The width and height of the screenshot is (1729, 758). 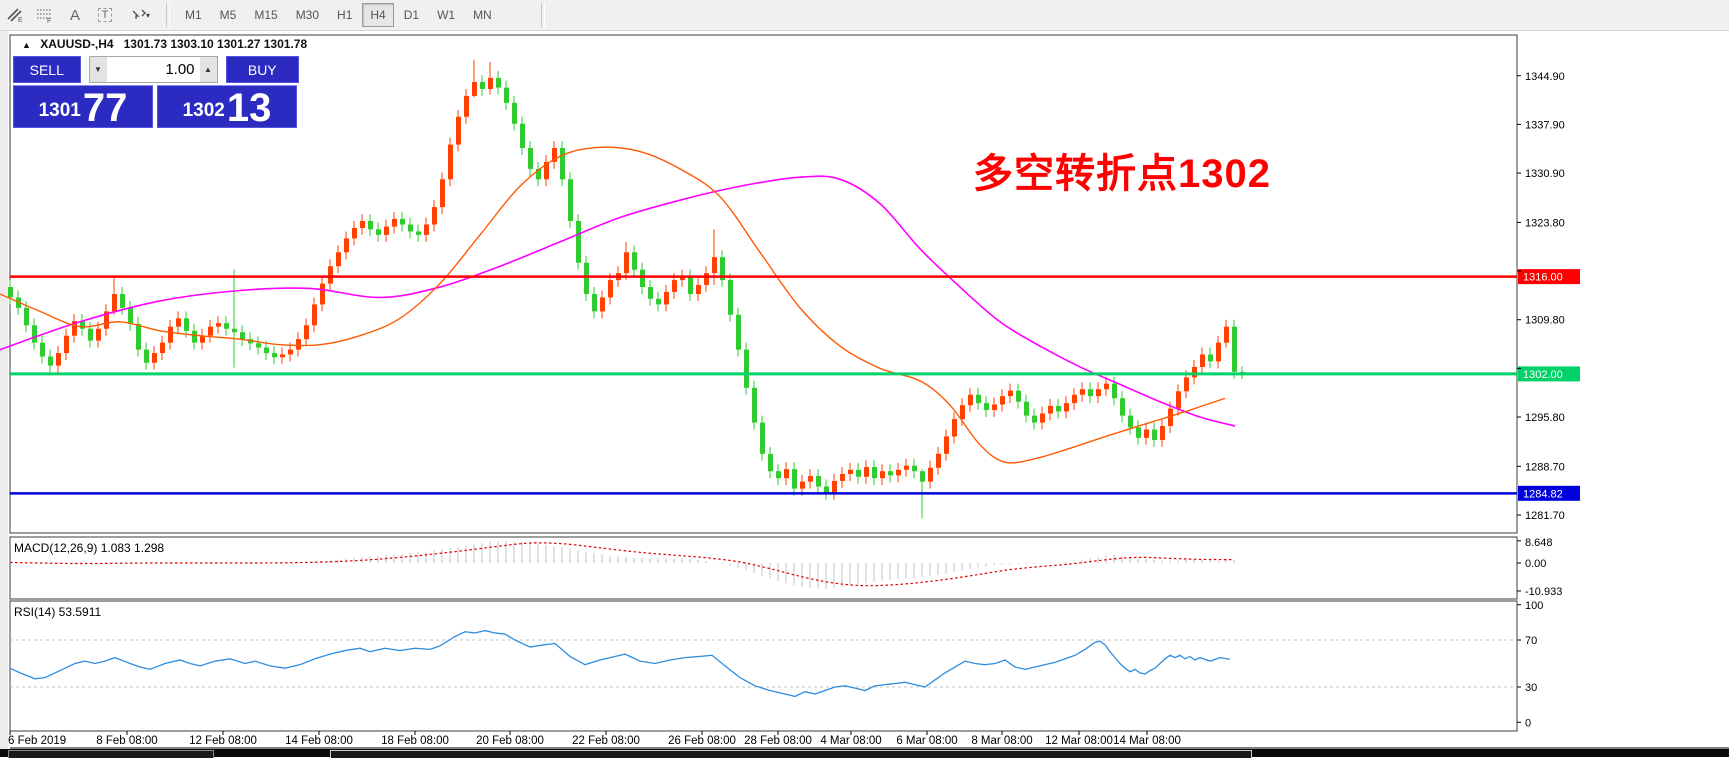 What do you see at coordinates (1543, 278) in the screenshot?
I see `svg-text: 1316.00` at bounding box center [1543, 278].